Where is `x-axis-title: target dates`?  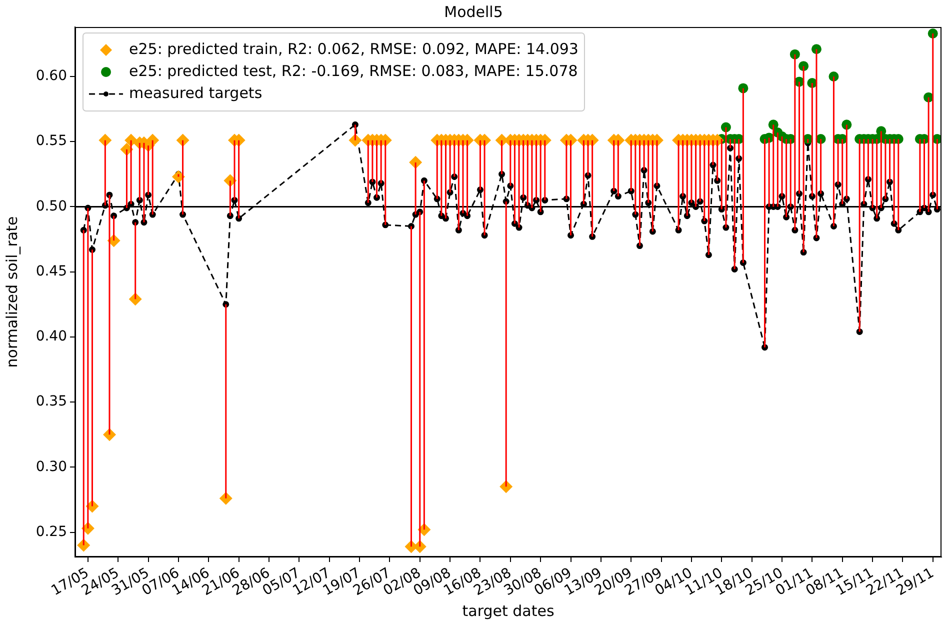 x-axis-title: target dates is located at coordinates (508, 611).